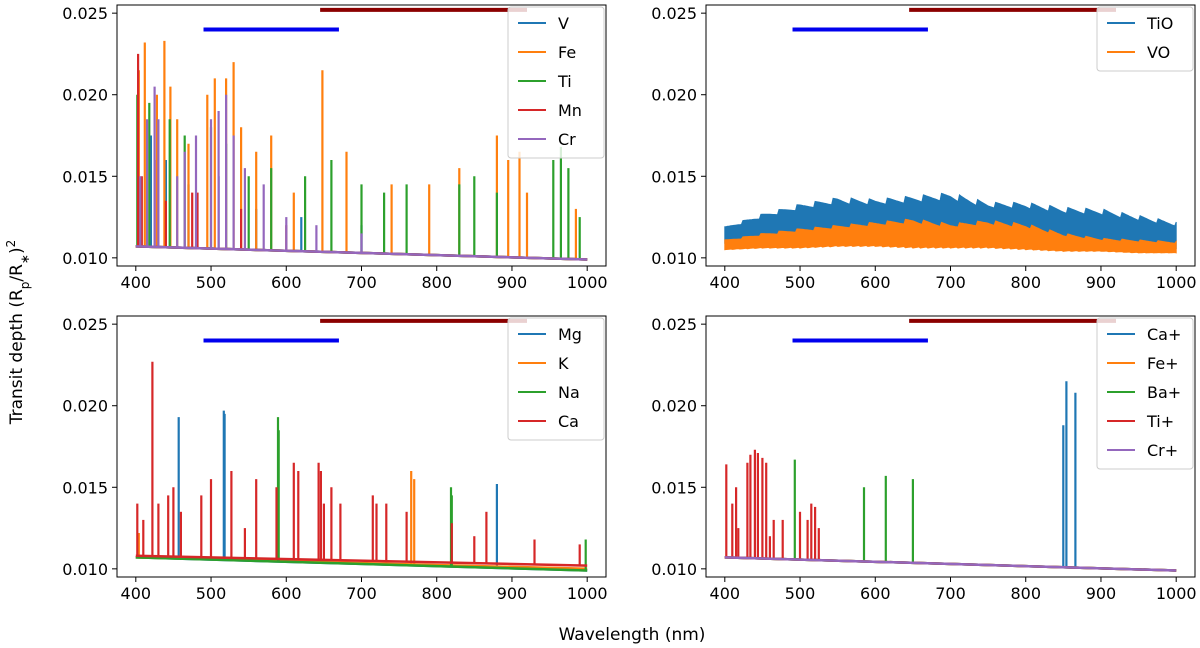 The image size is (1200, 648). What do you see at coordinates (25, 259) in the screenshot?
I see `y-axis-label-sub-star: ∗` at bounding box center [25, 259].